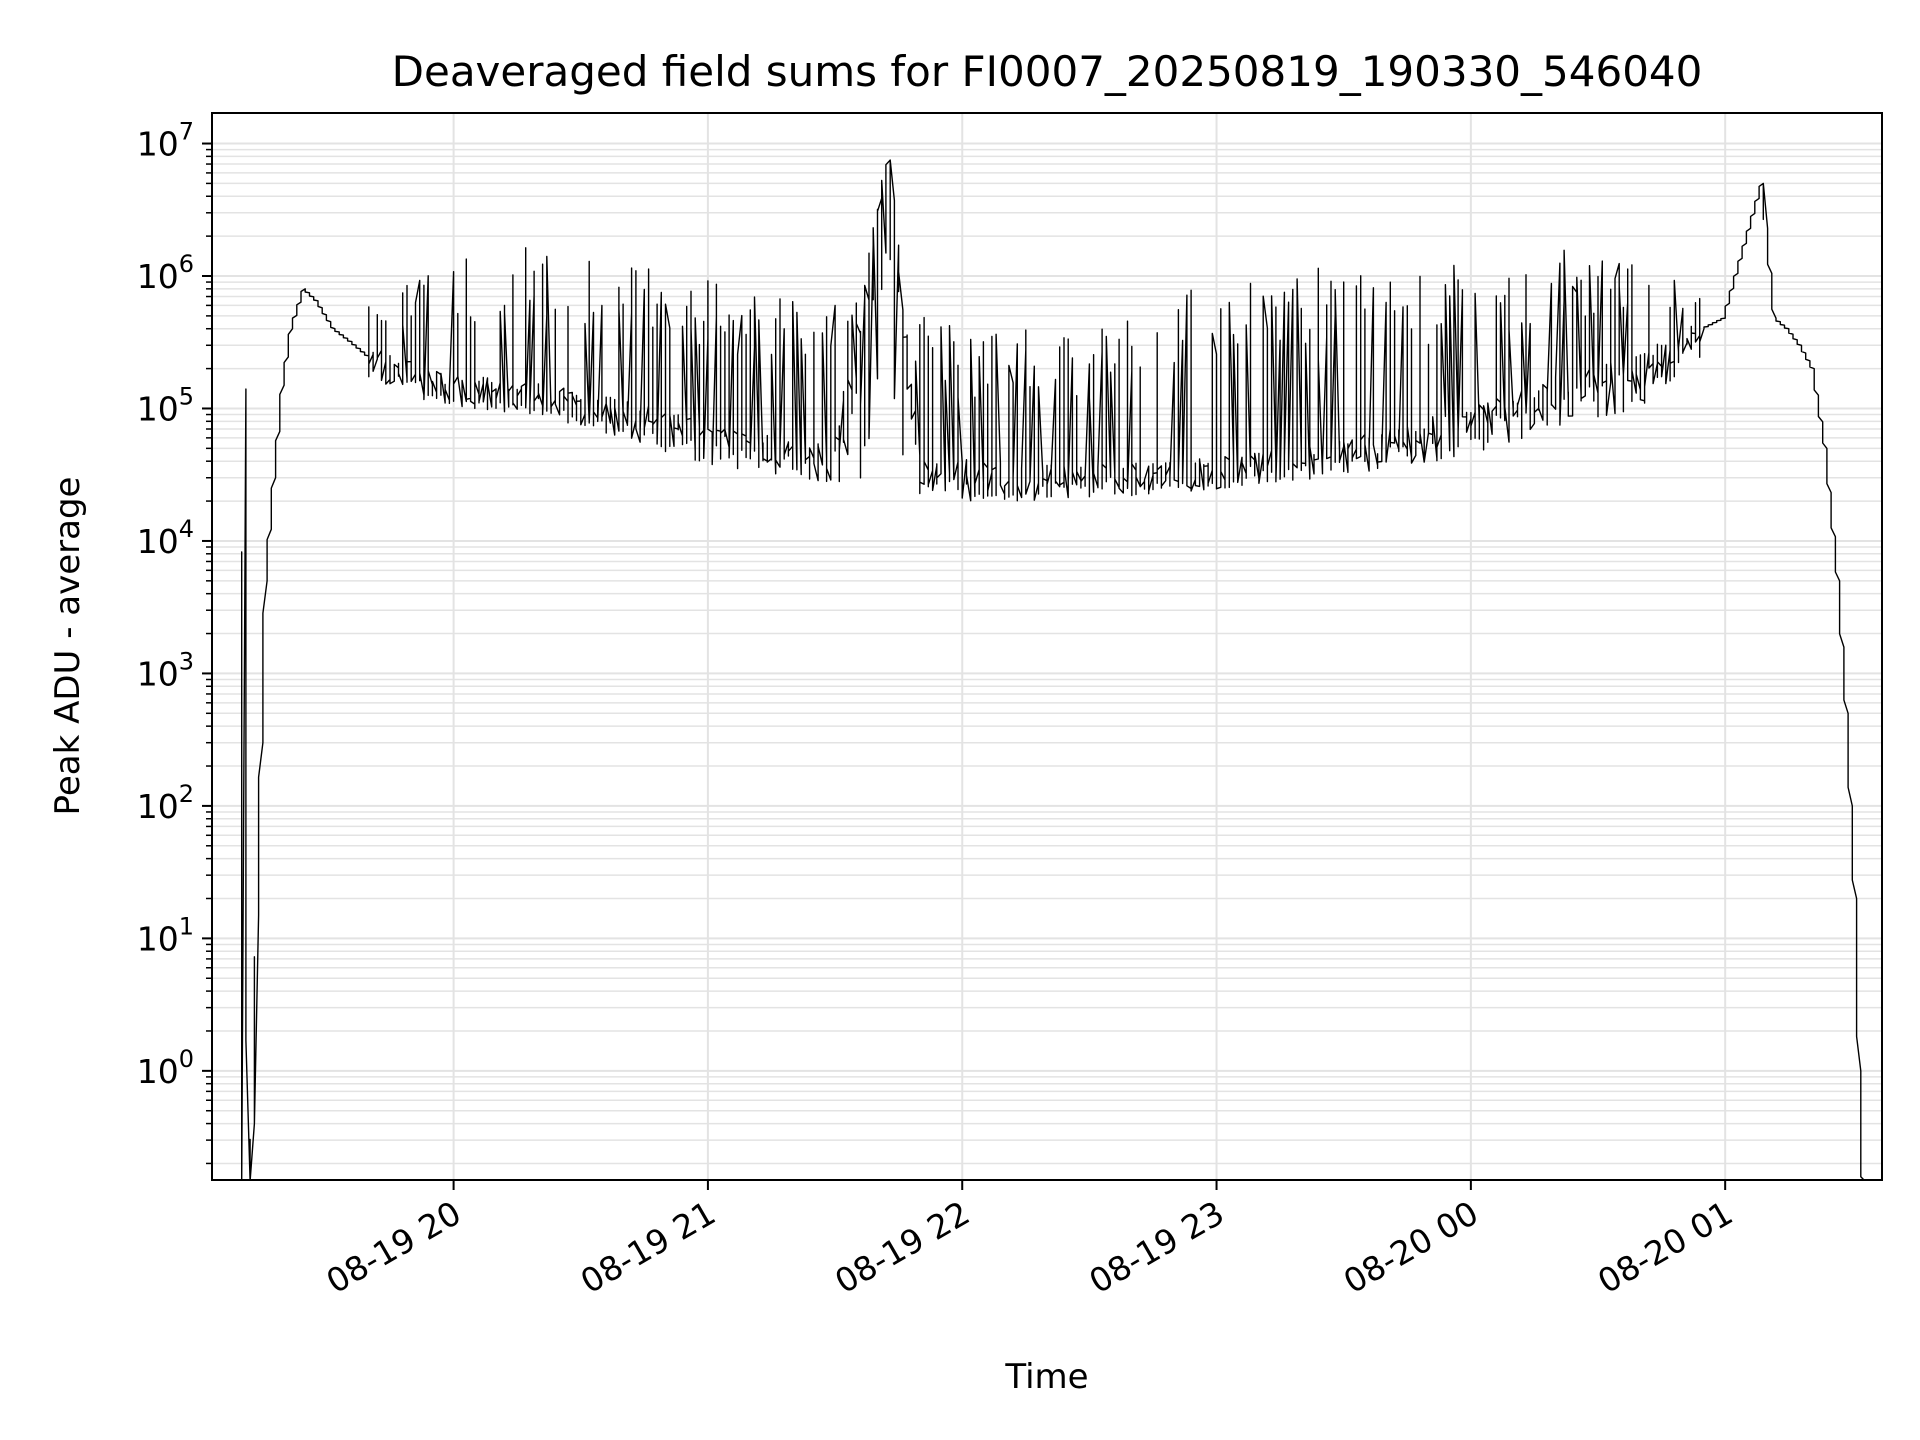  I want to click on y-tick-exponent: 7, so click(186, 132).